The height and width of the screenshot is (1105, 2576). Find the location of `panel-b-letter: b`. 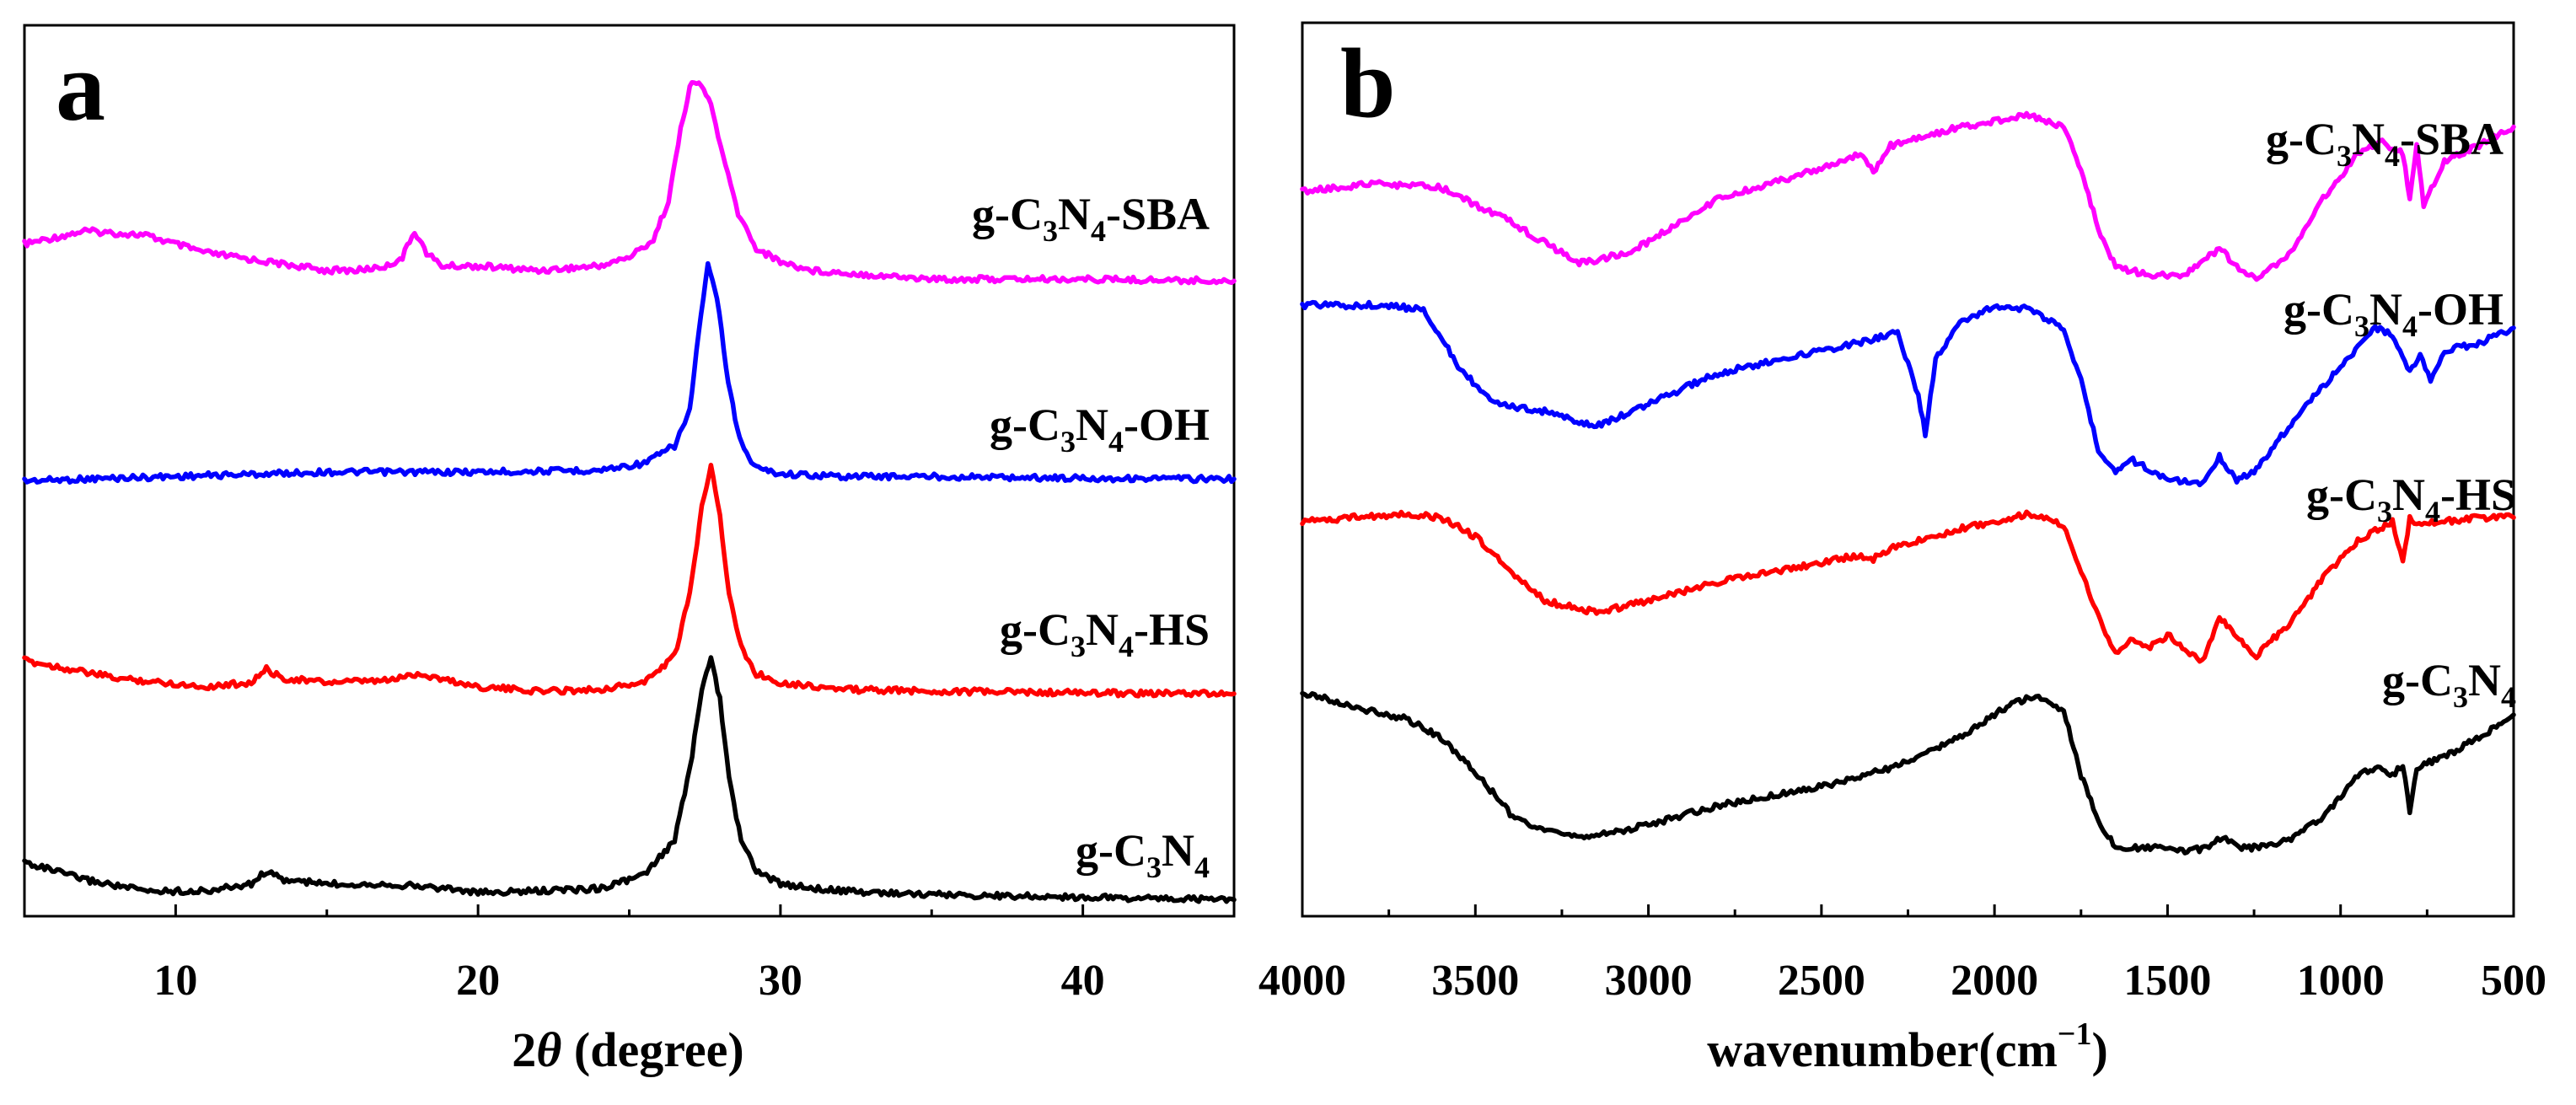

panel-b-letter: b is located at coordinates (1368, 83).